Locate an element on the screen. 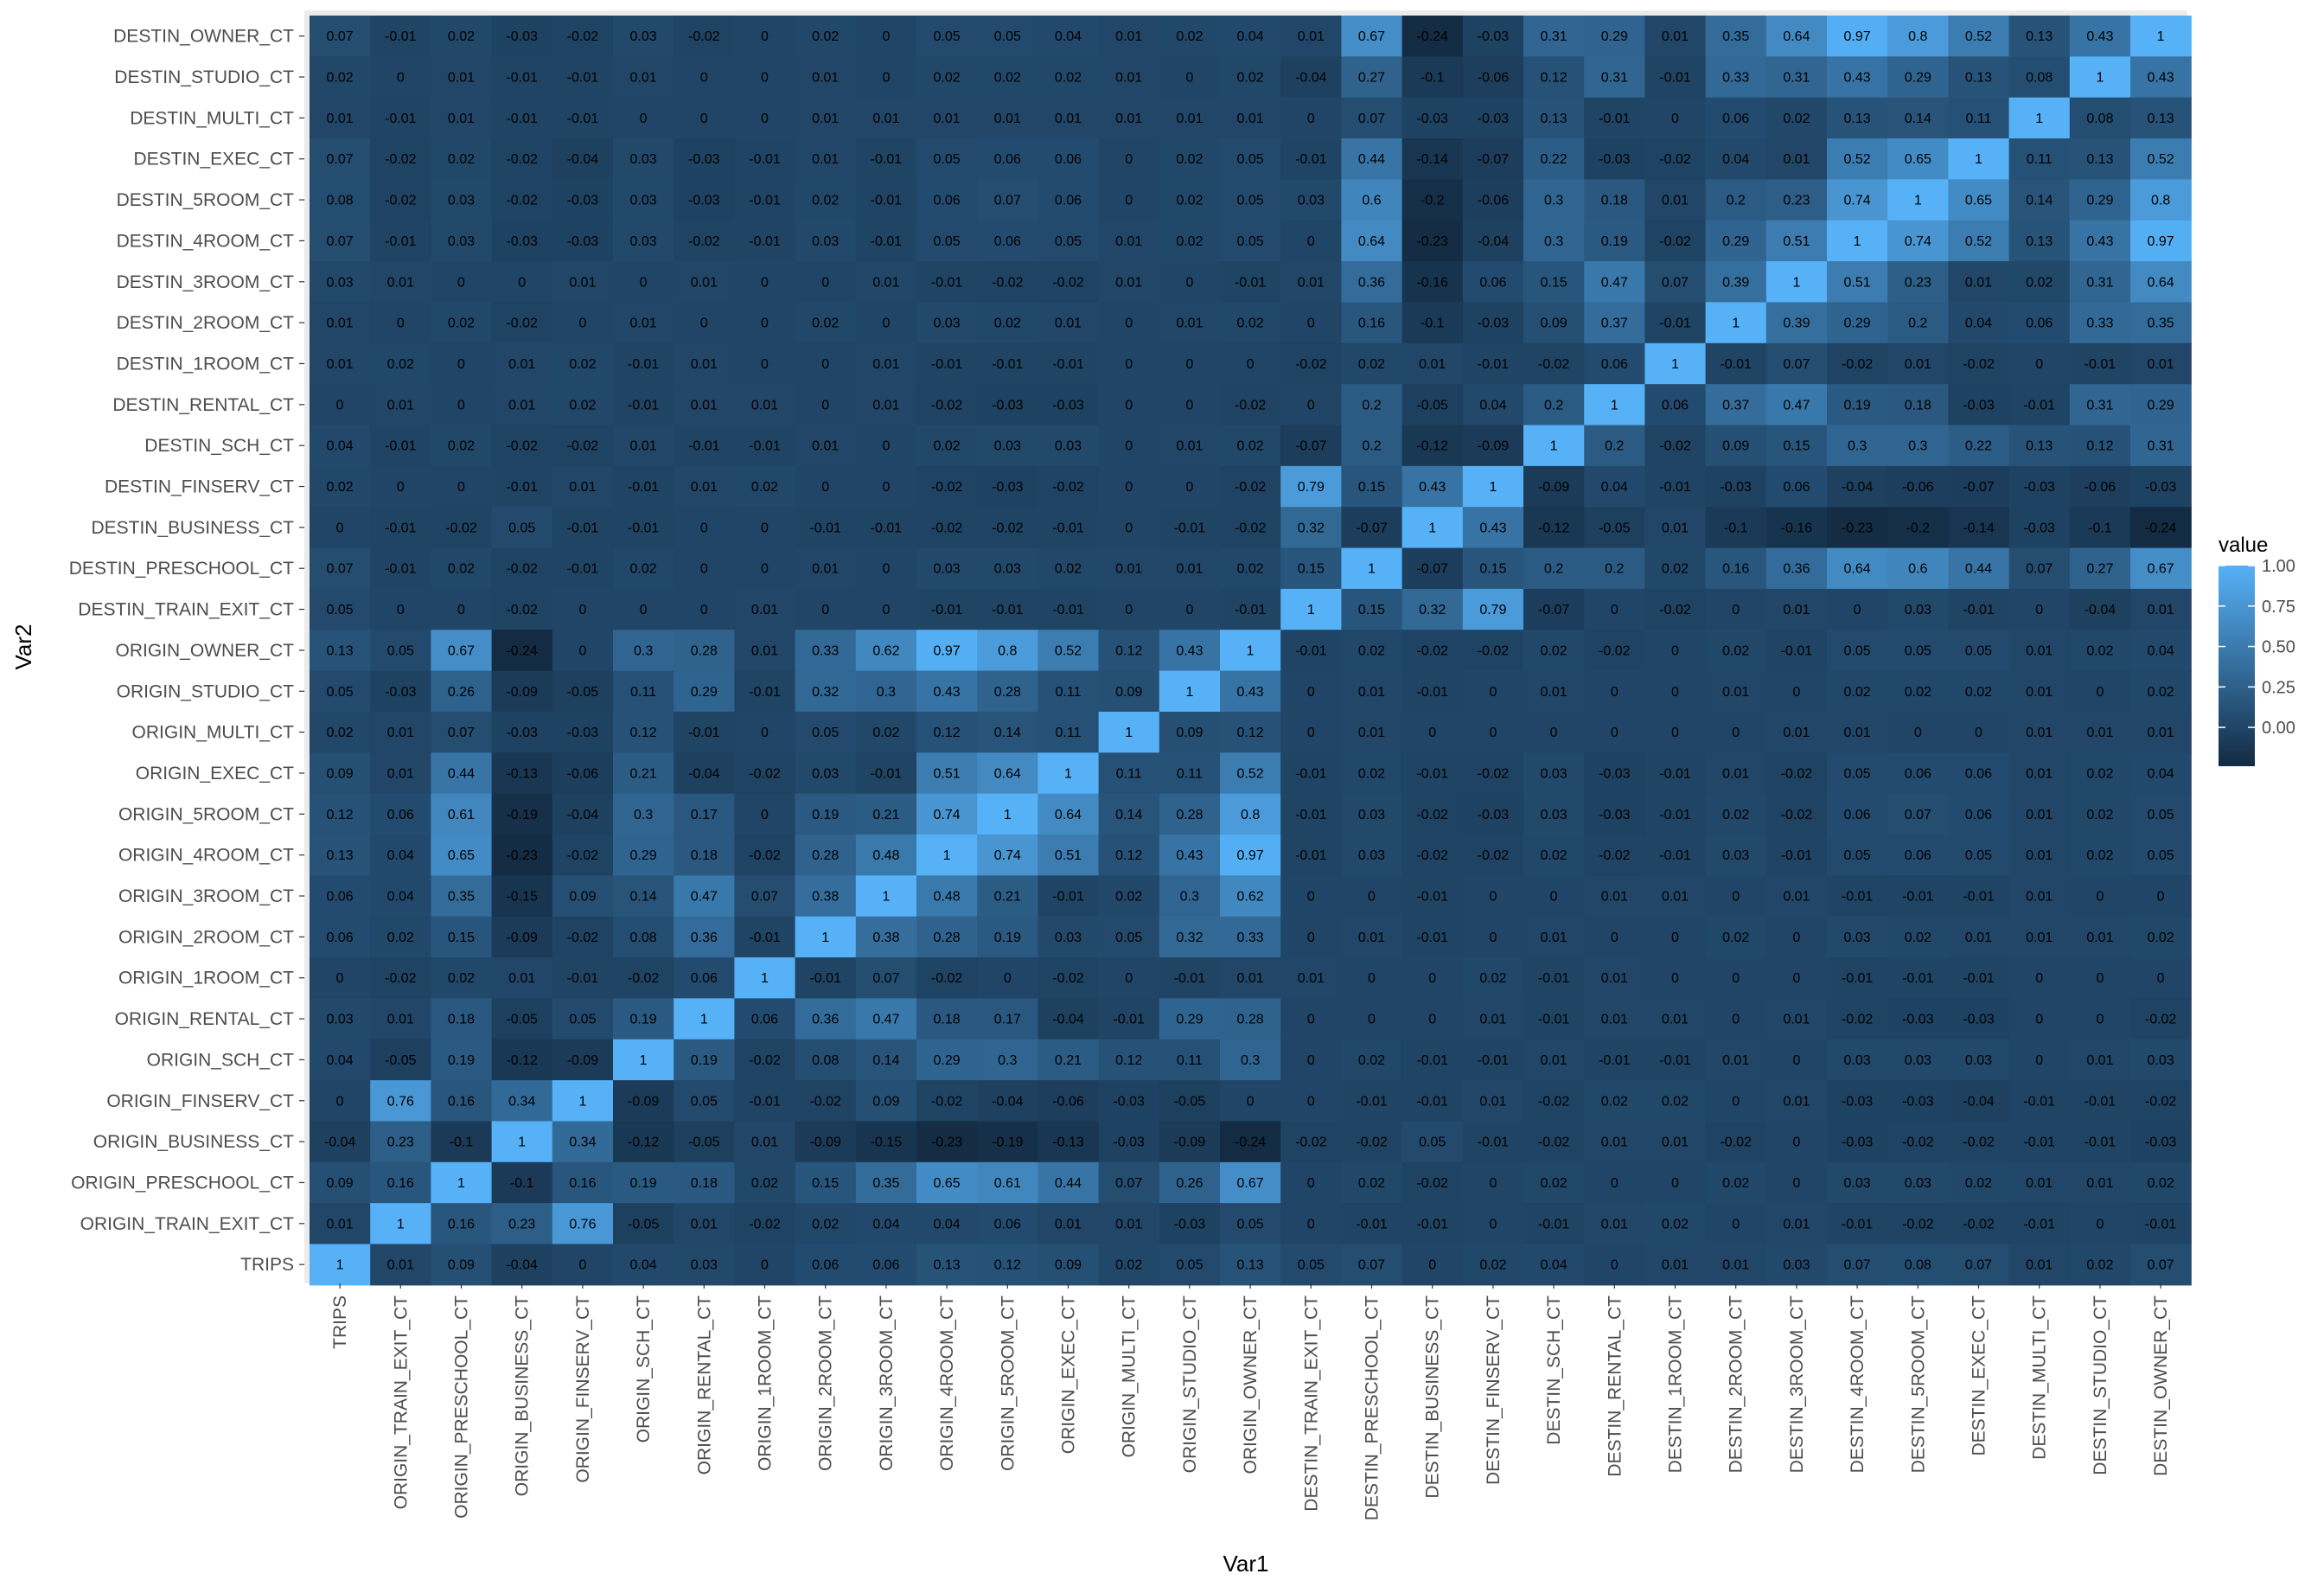  cell-label: 0.08 is located at coordinates (2039, 78).